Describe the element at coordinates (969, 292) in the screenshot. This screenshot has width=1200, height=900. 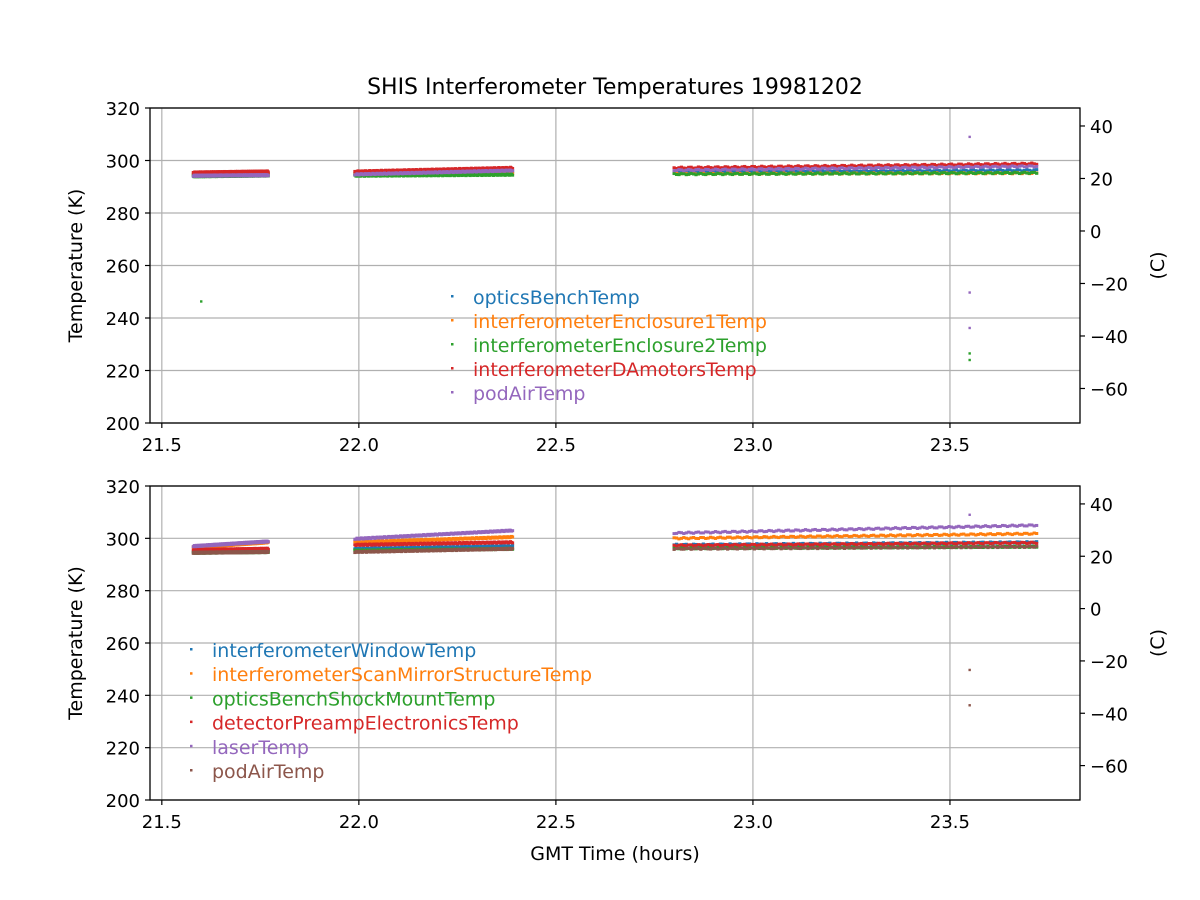
I see `outlier-point` at that location.